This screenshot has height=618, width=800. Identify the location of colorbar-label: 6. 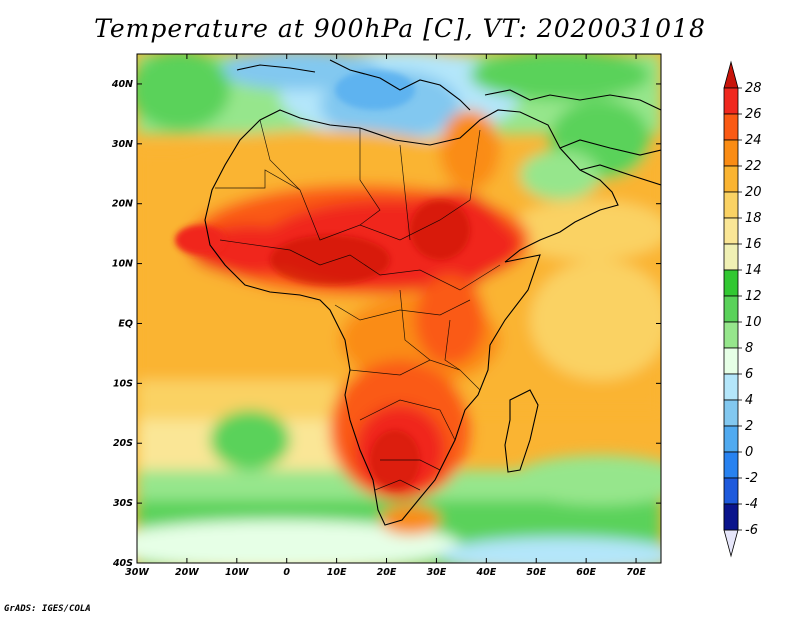
(749, 374).